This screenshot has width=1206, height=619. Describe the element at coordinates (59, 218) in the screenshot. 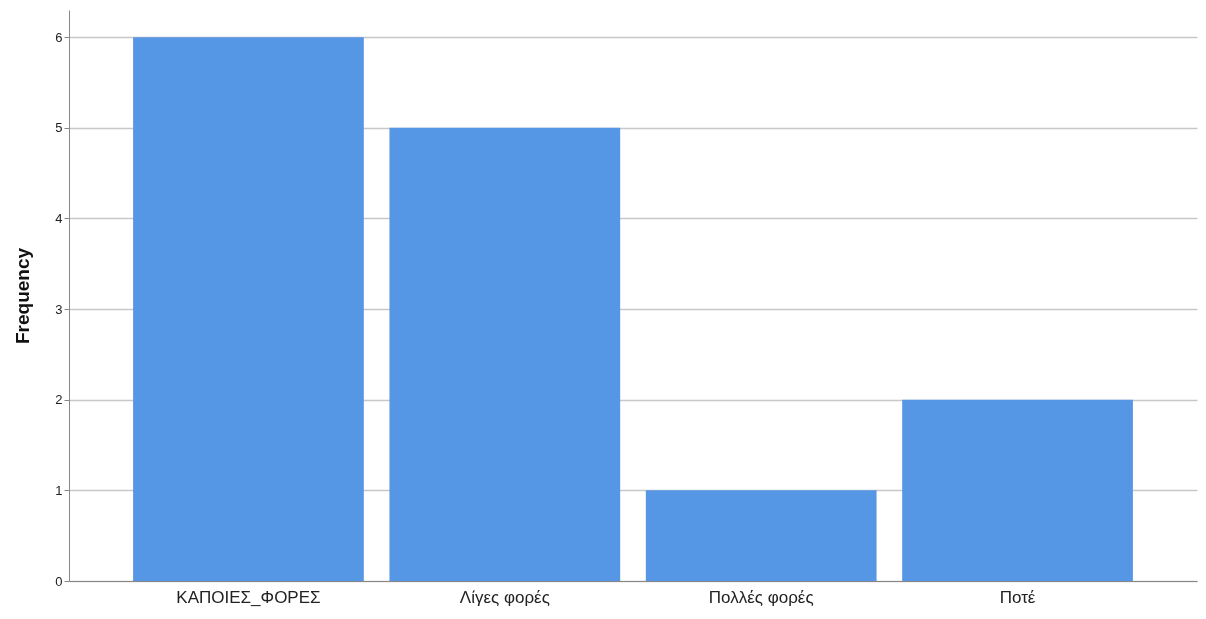

I see `y-tick-label: 4` at that location.